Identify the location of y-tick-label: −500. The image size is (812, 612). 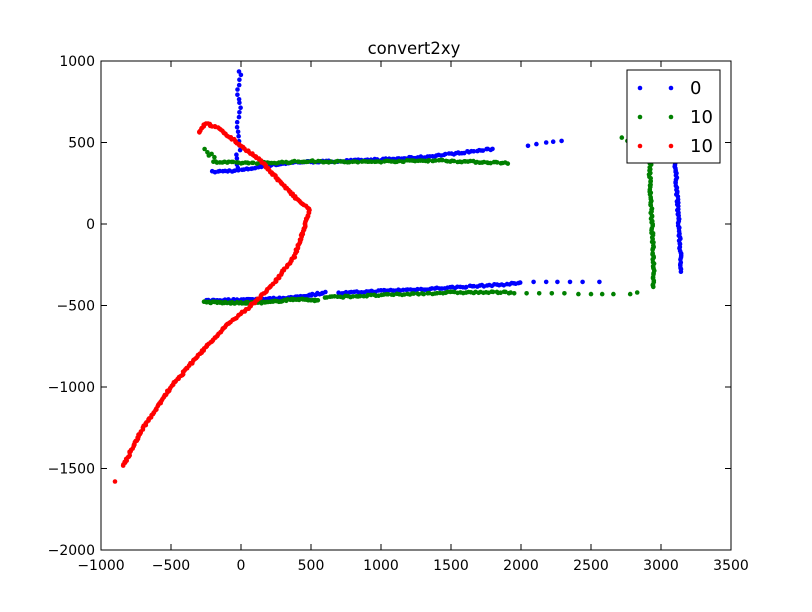
(76, 307).